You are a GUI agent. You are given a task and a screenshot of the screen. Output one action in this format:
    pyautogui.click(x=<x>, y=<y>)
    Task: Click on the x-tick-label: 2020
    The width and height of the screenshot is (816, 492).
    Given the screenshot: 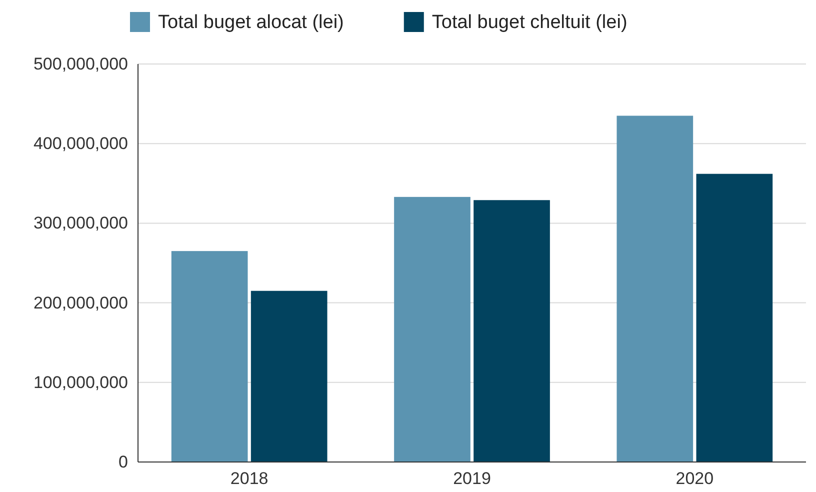 What is the action you would take?
    pyautogui.click(x=695, y=478)
    